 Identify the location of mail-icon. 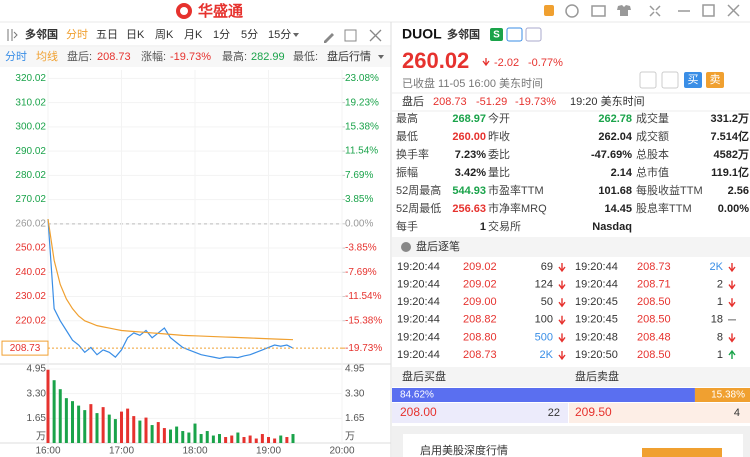
(598, 11).